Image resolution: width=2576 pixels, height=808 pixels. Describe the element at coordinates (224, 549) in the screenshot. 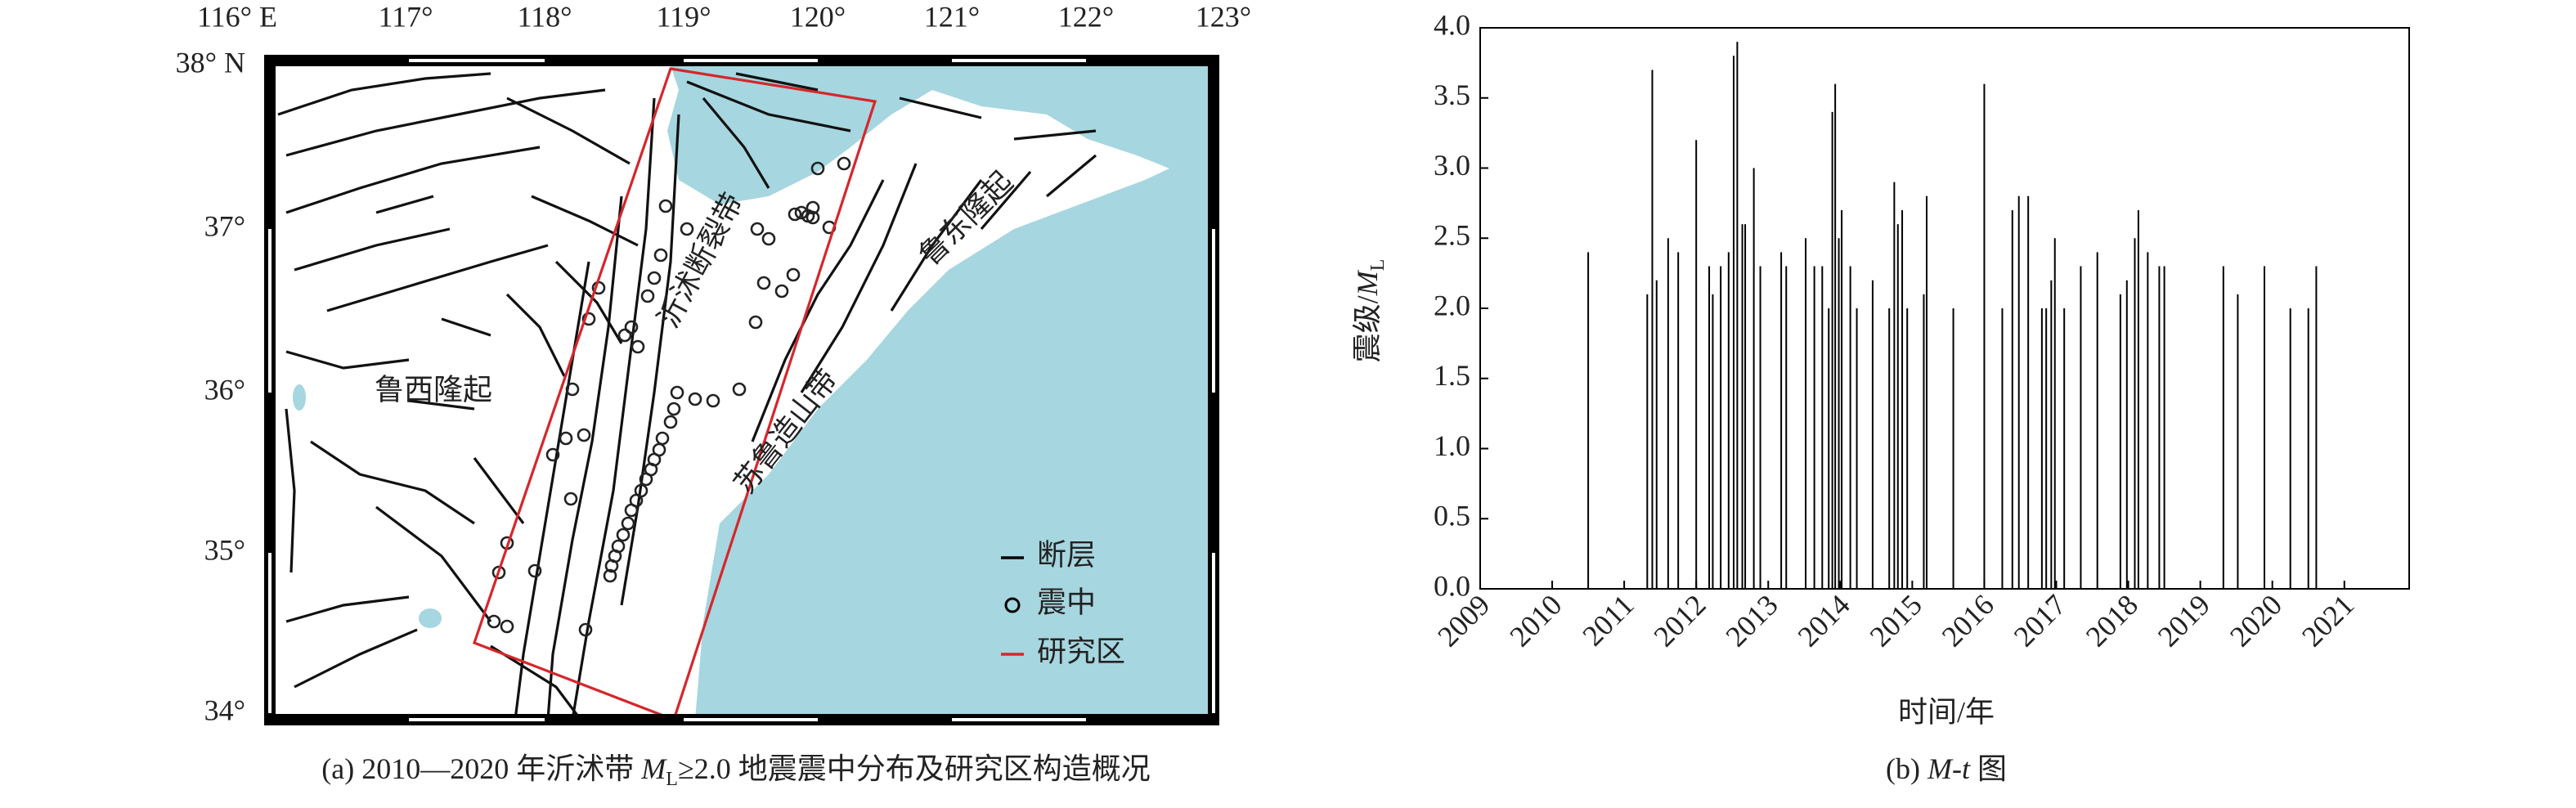

I see `lat-label: 35°` at that location.